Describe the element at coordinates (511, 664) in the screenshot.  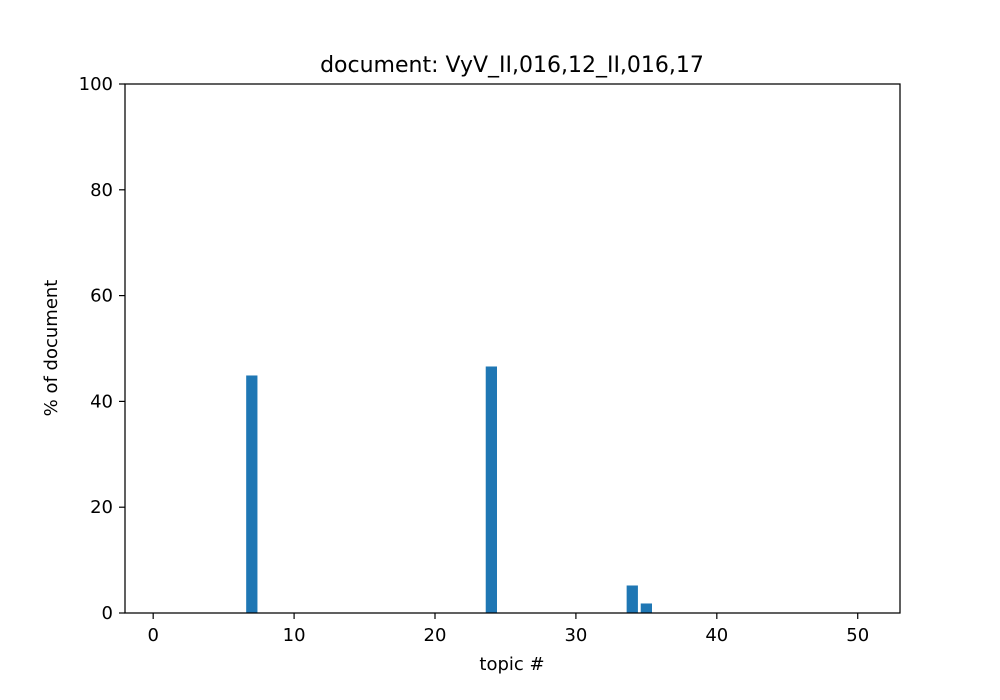
I see `x-axis-label: topic #` at that location.